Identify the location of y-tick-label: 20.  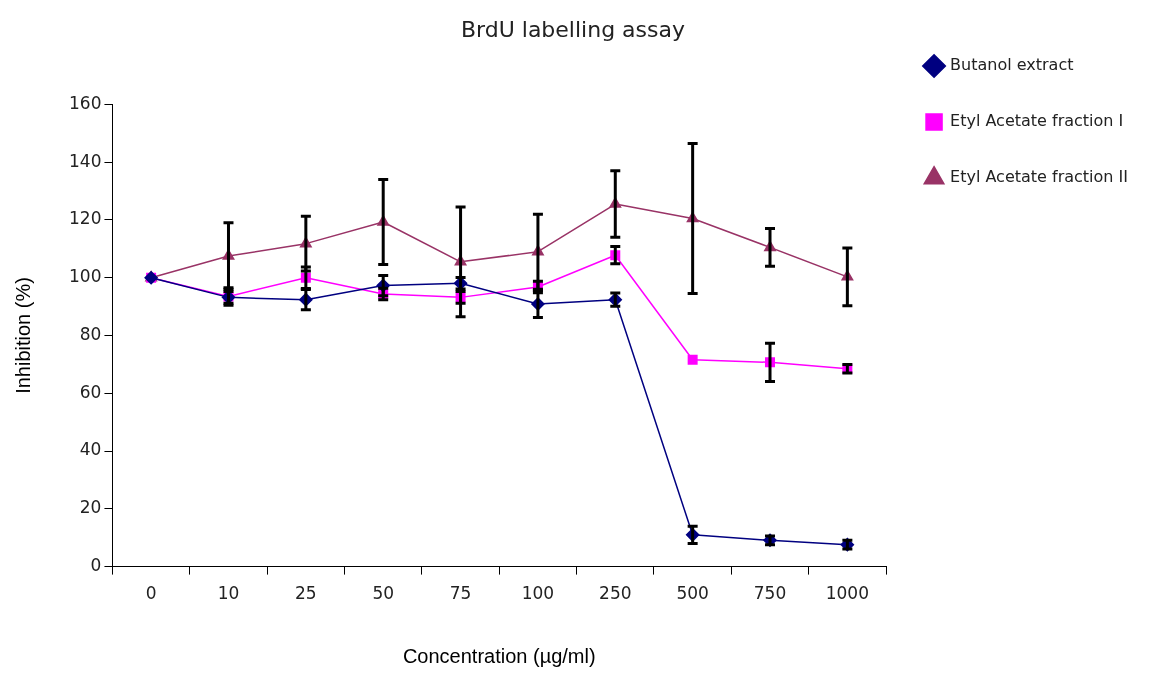
(90, 507).